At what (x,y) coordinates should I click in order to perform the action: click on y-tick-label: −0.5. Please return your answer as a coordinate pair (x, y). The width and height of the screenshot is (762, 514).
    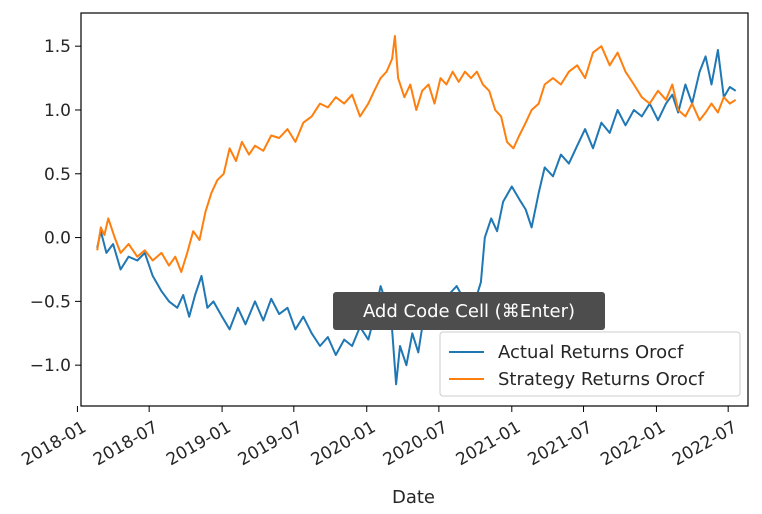
    Looking at the image, I should click on (50, 302).